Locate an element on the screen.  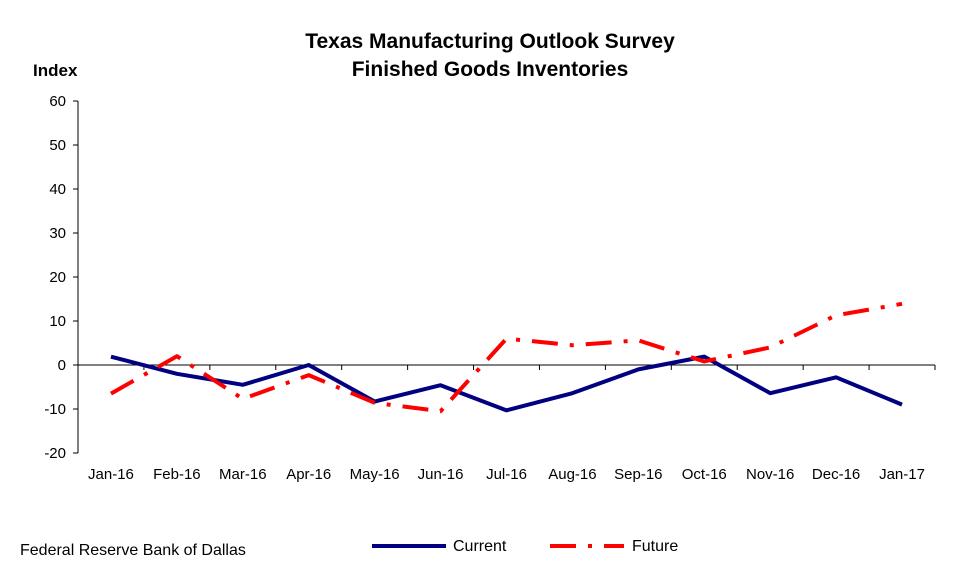
y-tick-label: 20 is located at coordinates (57, 277).